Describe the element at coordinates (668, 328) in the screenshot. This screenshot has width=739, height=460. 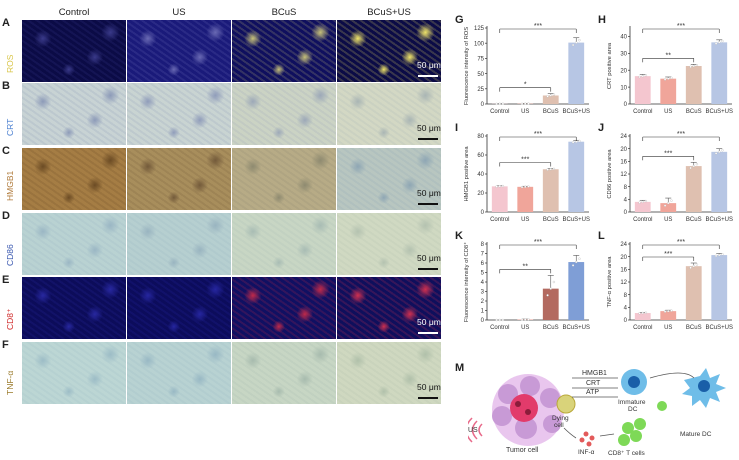
I see `x-tick-label: US` at that location.